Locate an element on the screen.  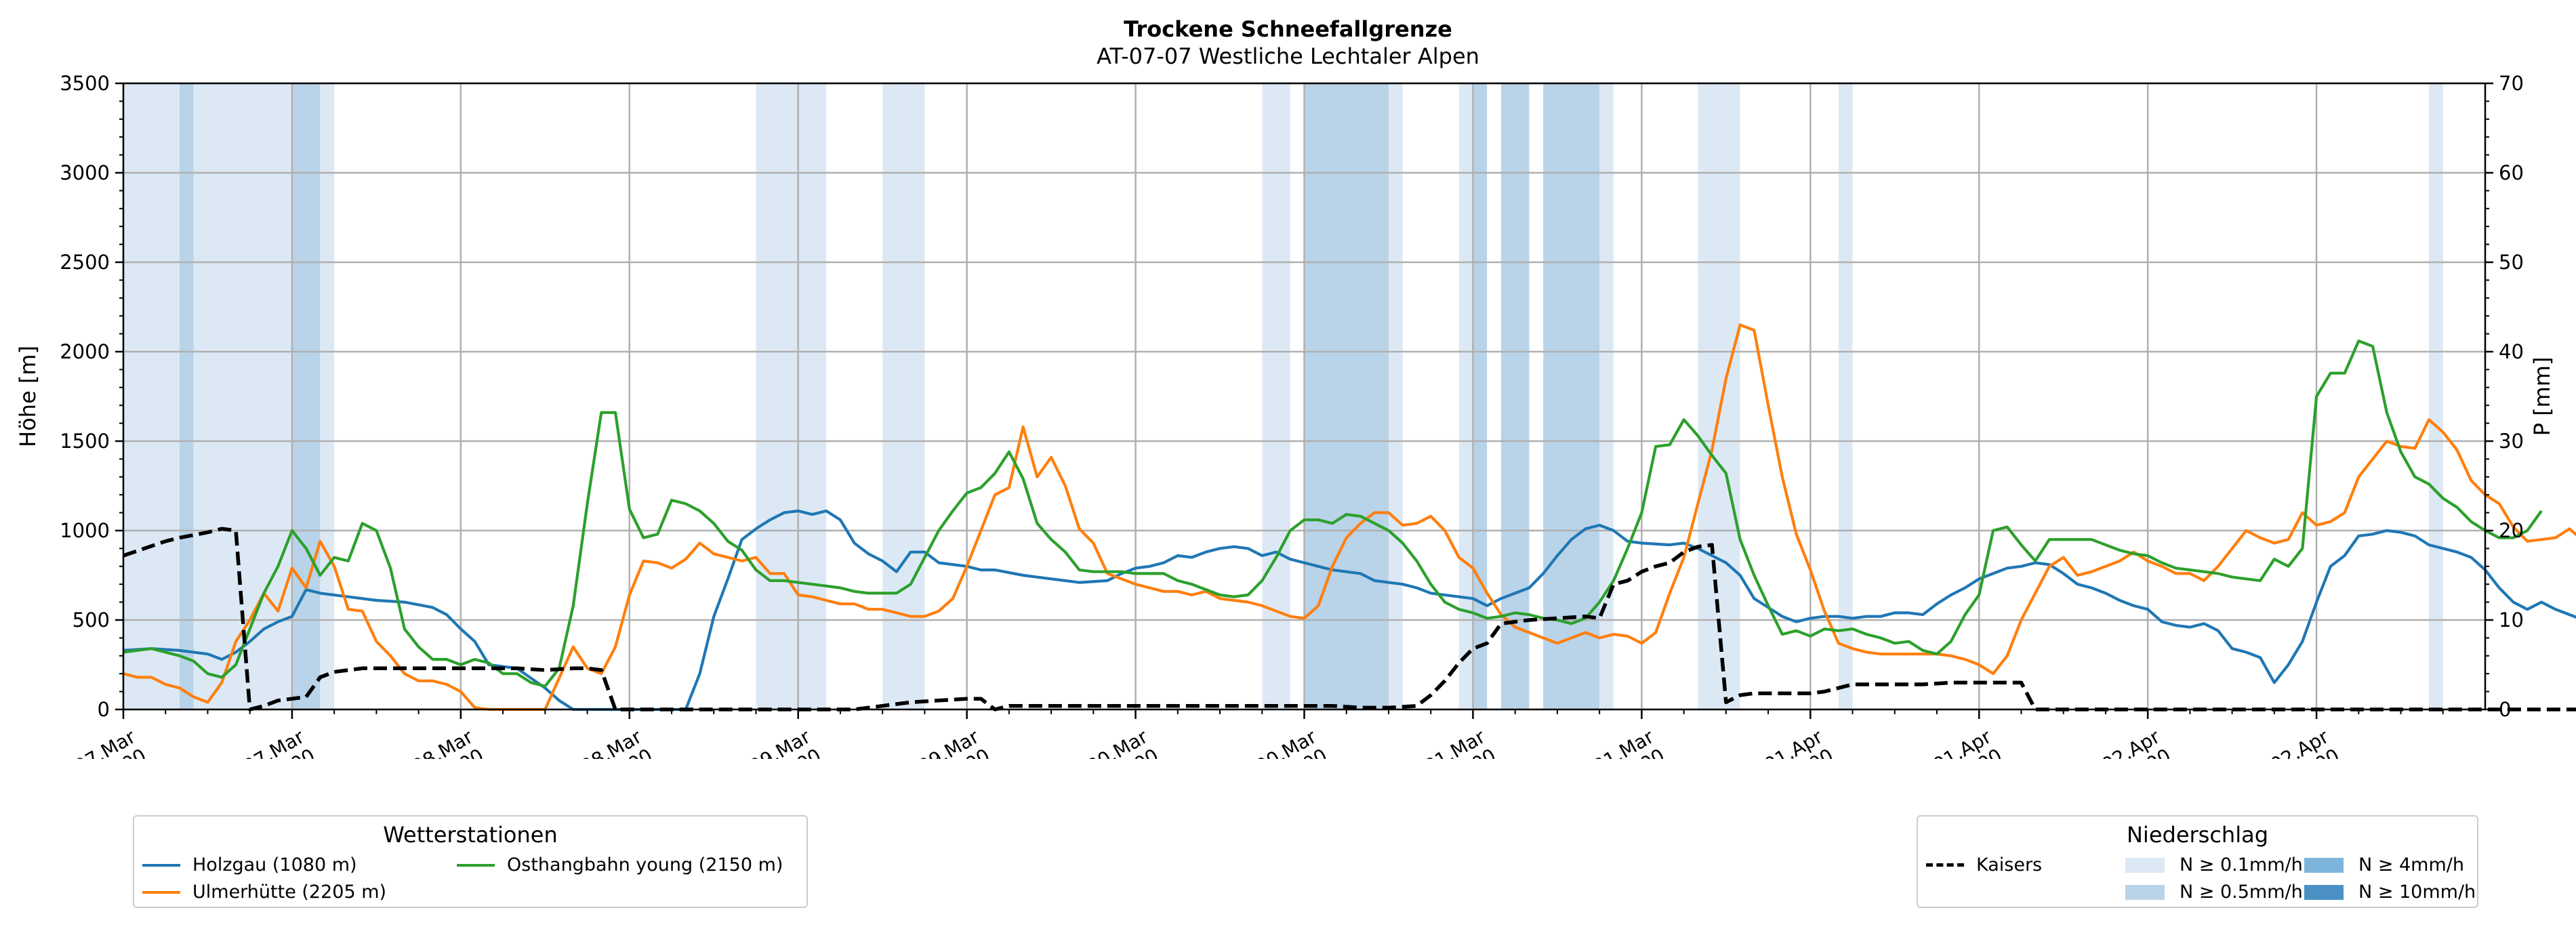
x-tick-label: 29.Mar00:00 is located at coordinates (785, 742).